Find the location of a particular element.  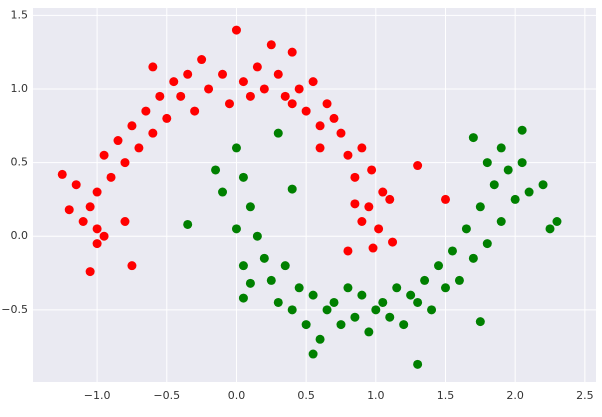

x-tick-label: −1.0 is located at coordinates (97, 395).